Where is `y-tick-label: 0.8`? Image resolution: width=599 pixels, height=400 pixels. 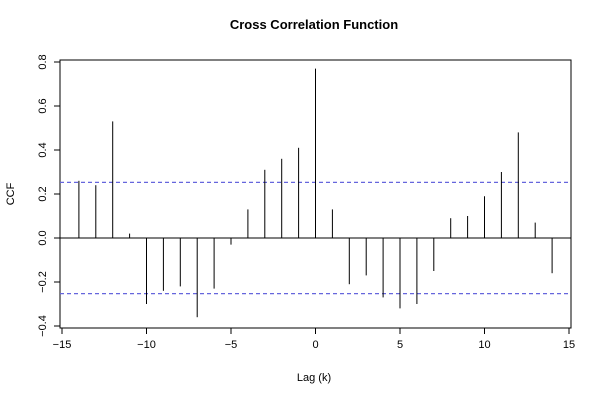 y-tick-label: 0.8 is located at coordinates (43, 61).